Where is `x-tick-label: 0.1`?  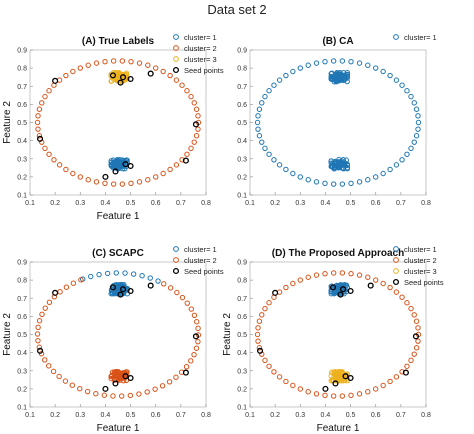
x-tick-label: 0.1 is located at coordinates (30, 415).